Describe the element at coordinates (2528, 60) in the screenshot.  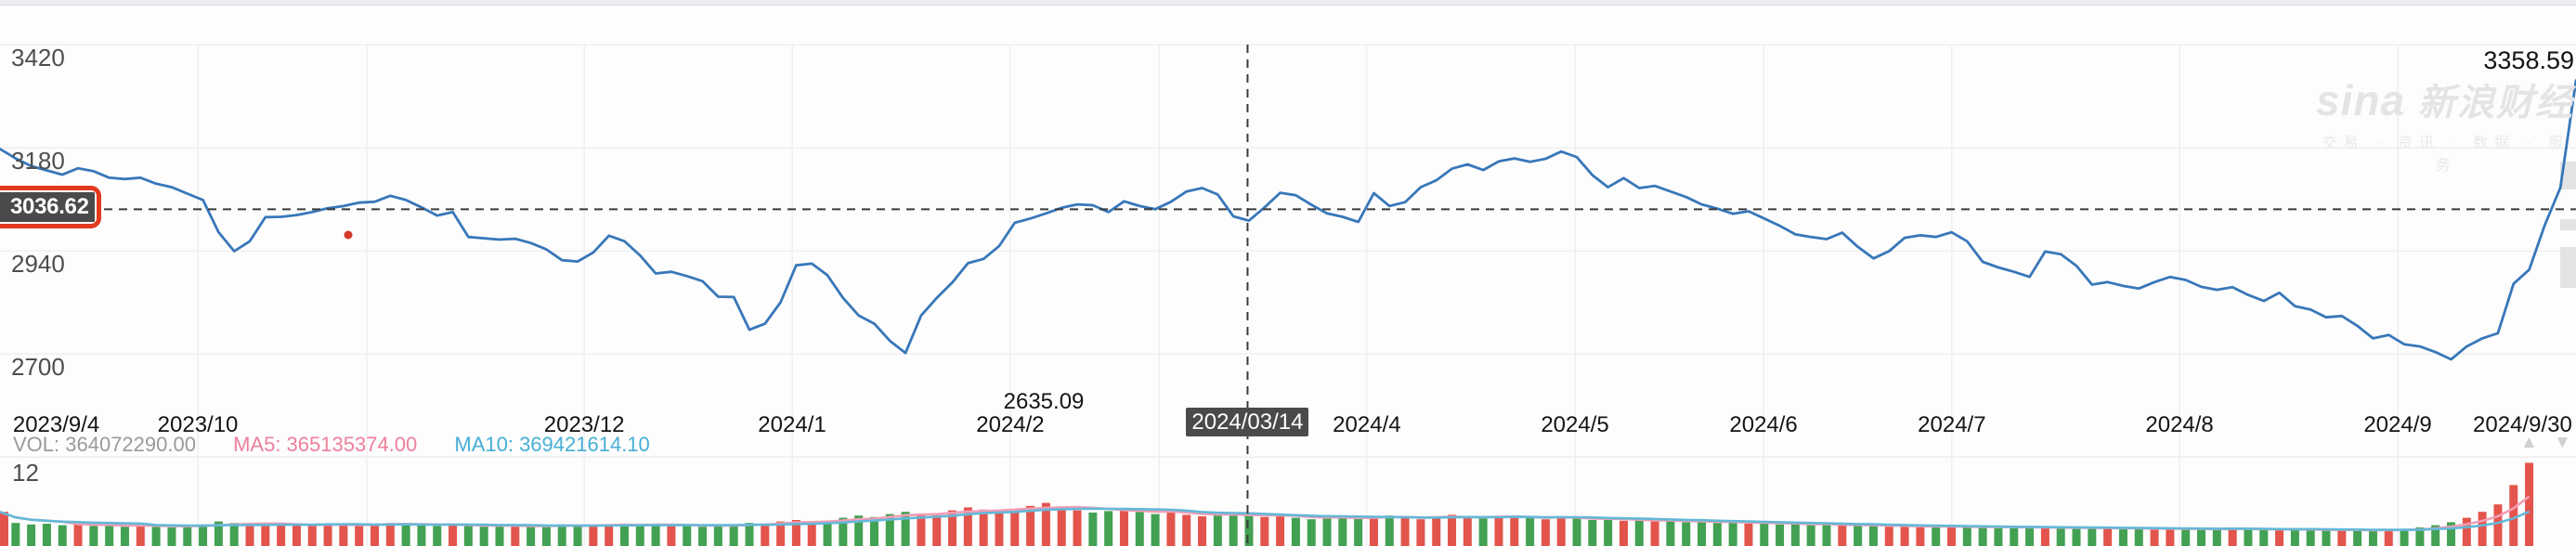
I see `max-high-annotation: 3358.59` at that location.